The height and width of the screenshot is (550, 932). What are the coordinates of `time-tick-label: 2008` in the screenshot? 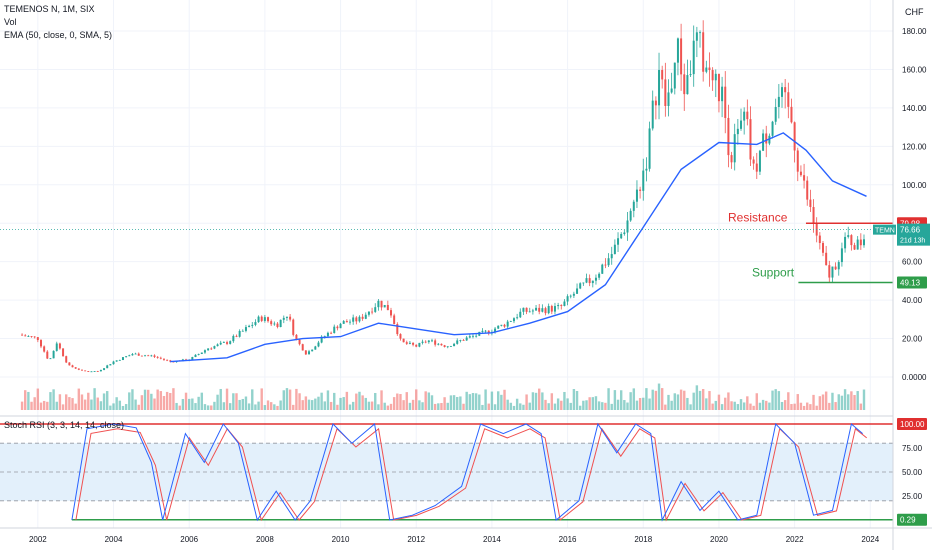 It's located at (265, 539).